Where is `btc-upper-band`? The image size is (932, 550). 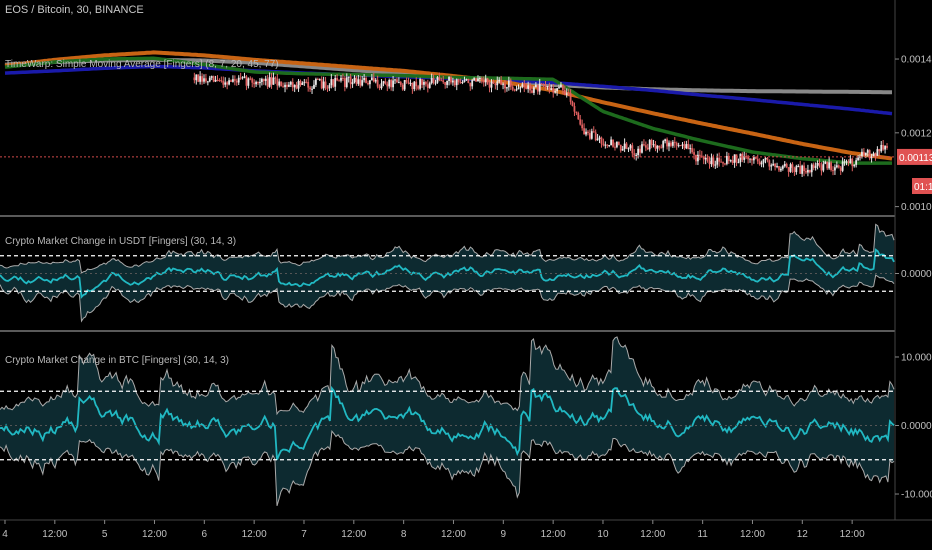 btc-upper-band is located at coordinates (447, 376).